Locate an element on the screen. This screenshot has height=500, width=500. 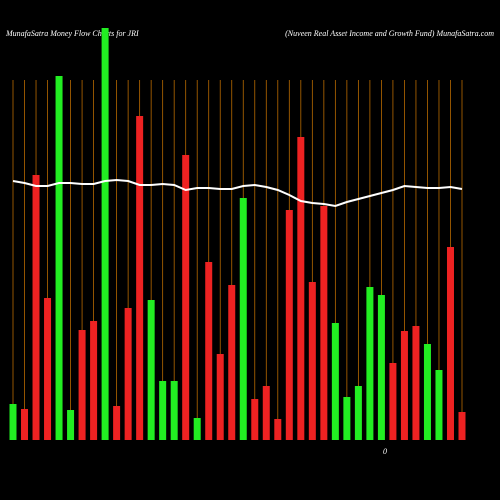
y-tick-label: 0 is located at coordinates (385, 451).